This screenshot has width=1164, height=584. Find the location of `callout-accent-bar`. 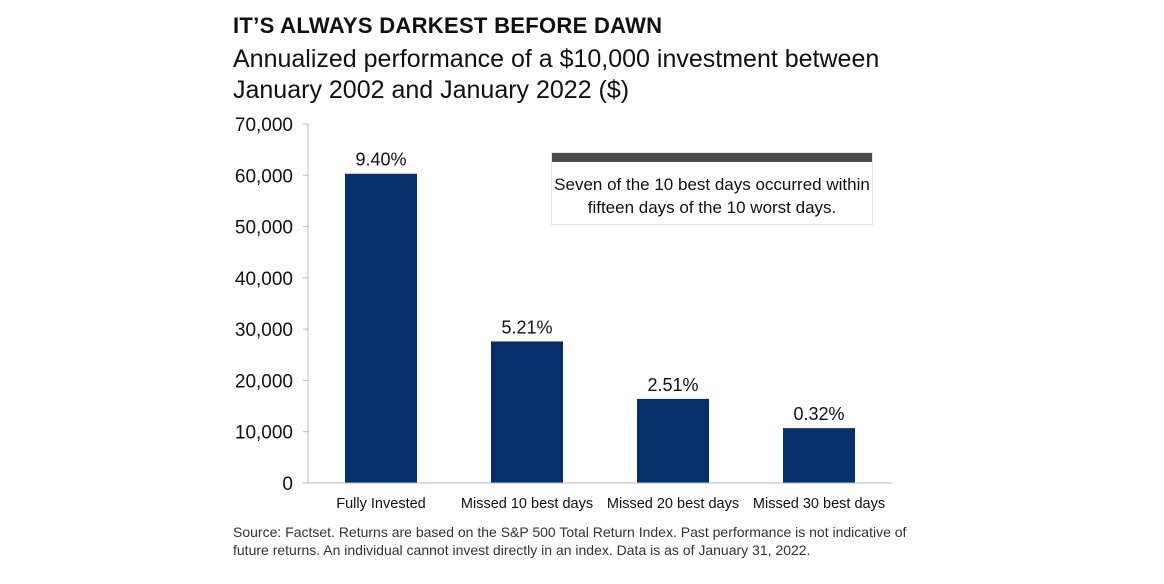

callout-accent-bar is located at coordinates (712, 157).